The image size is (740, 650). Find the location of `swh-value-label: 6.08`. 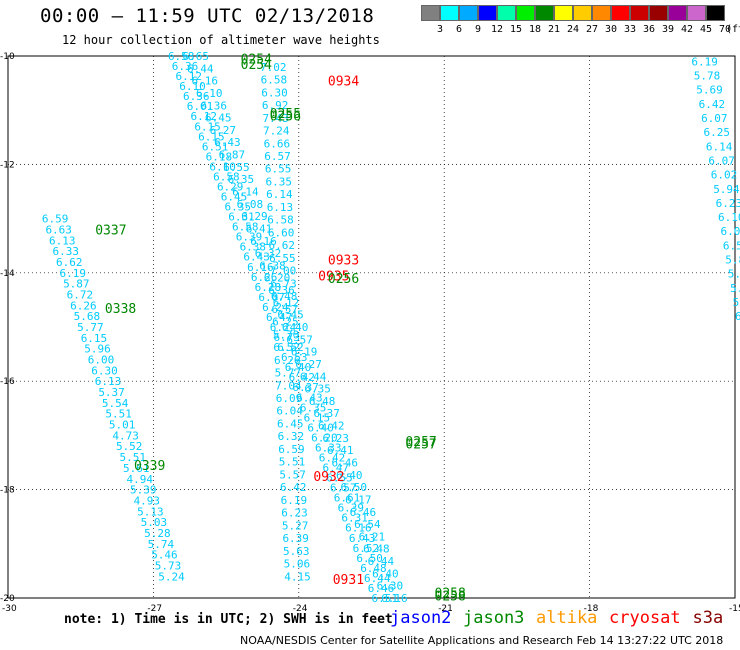

swh-value-label: 6.08 is located at coordinates (250, 204).